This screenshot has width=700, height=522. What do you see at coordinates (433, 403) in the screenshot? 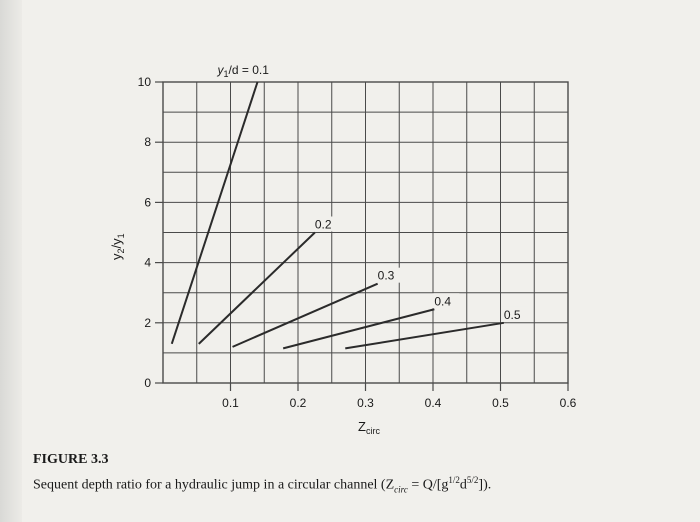
I see `x-tick-label: 0.4` at bounding box center [433, 403].